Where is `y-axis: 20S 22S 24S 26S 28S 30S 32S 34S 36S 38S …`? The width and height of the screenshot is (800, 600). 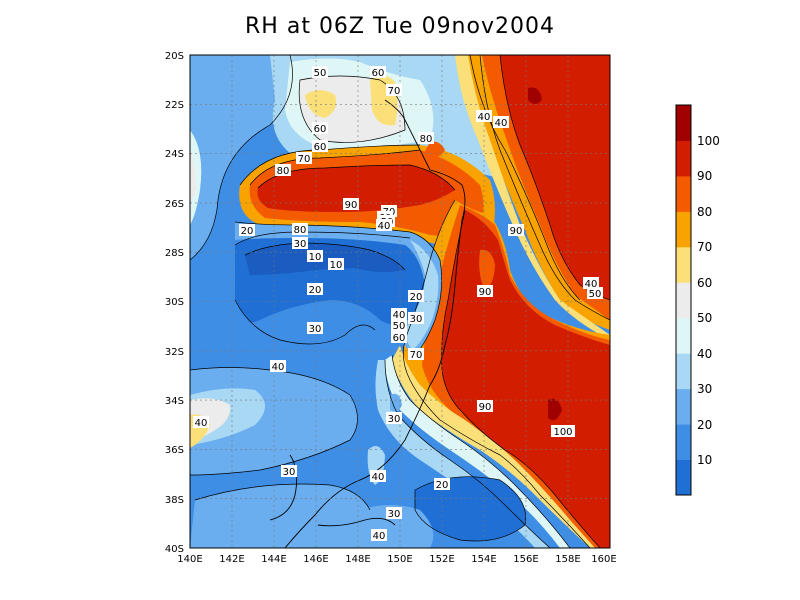
y-axis: 20S 22S 24S 26S 28S 30S 32S 34S 36S 38S … is located at coordinates (174, 303).